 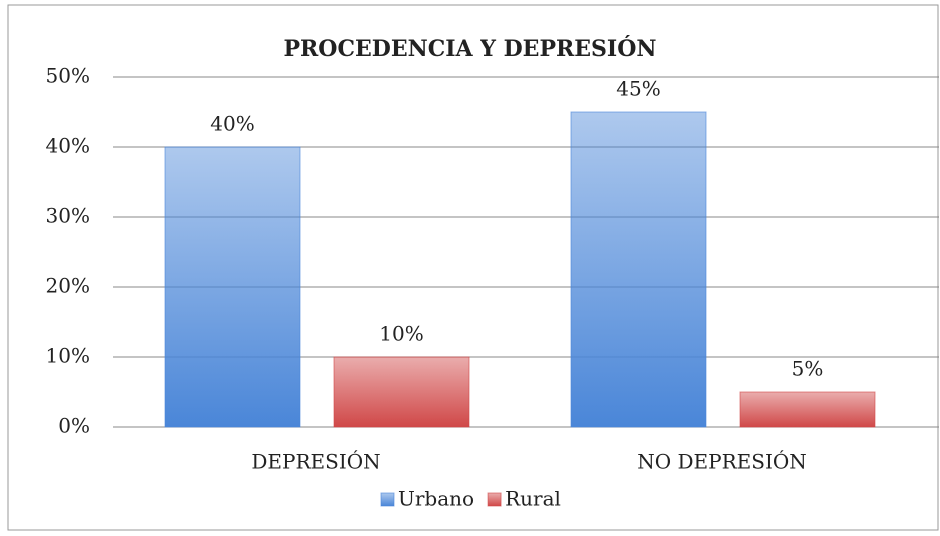 I want to click on chart-title: PROCEDENCIA Y DEPRESIÓN, so click(x=469, y=48).